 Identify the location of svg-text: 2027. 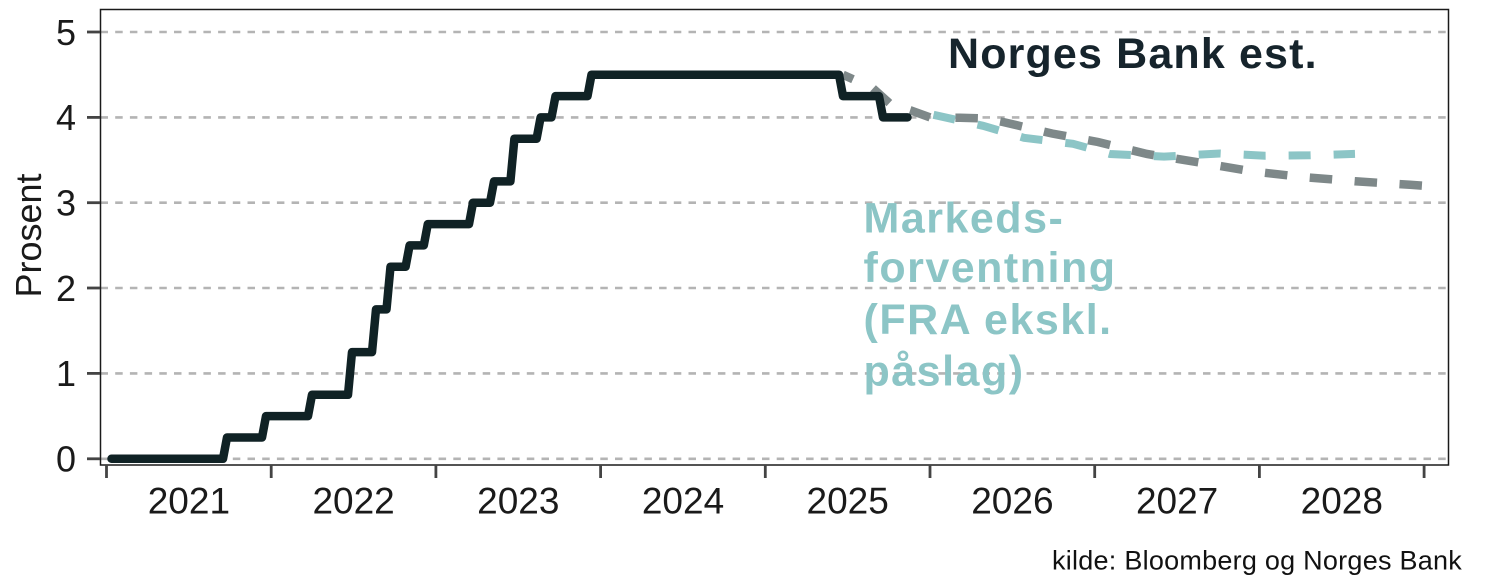
(1177, 501).